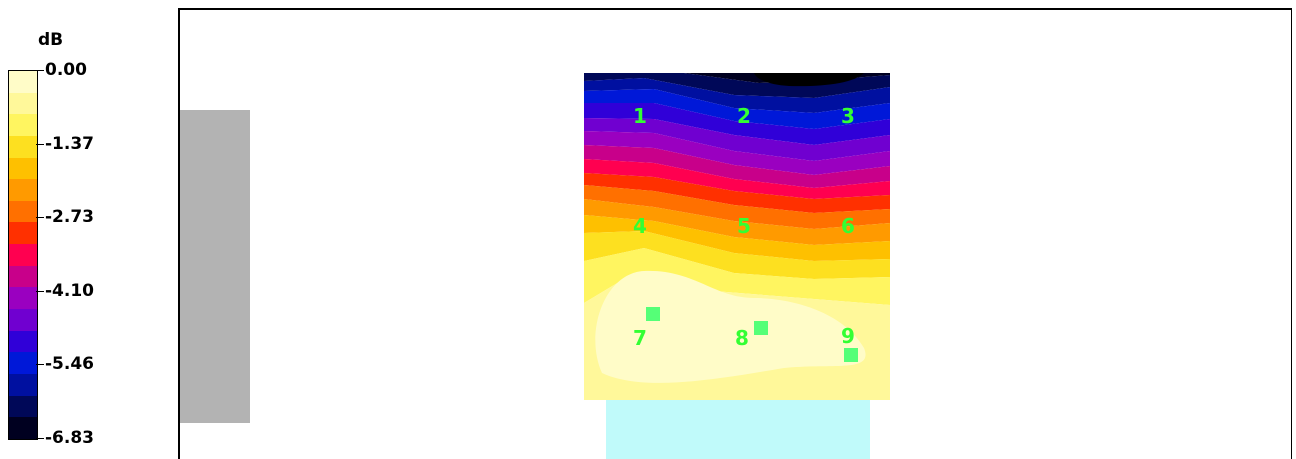 This screenshot has width=1296, height=459. Describe the element at coordinates (215, 266) in the screenshot. I see `left-gray-block` at that location.